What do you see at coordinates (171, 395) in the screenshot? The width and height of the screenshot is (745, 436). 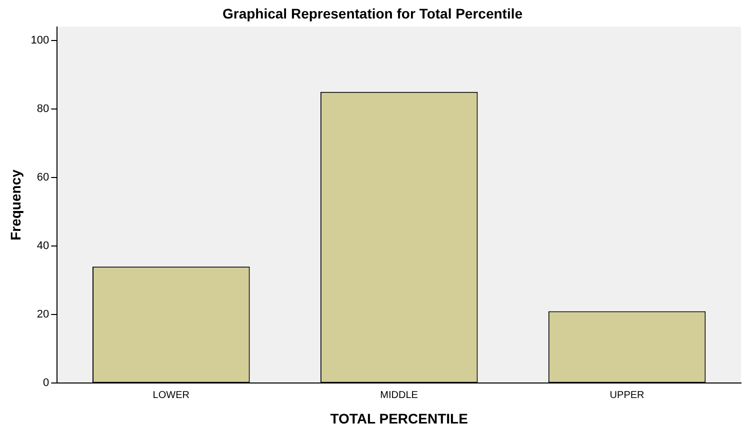 I see `x-tick-label: LOWER` at bounding box center [171, 395].